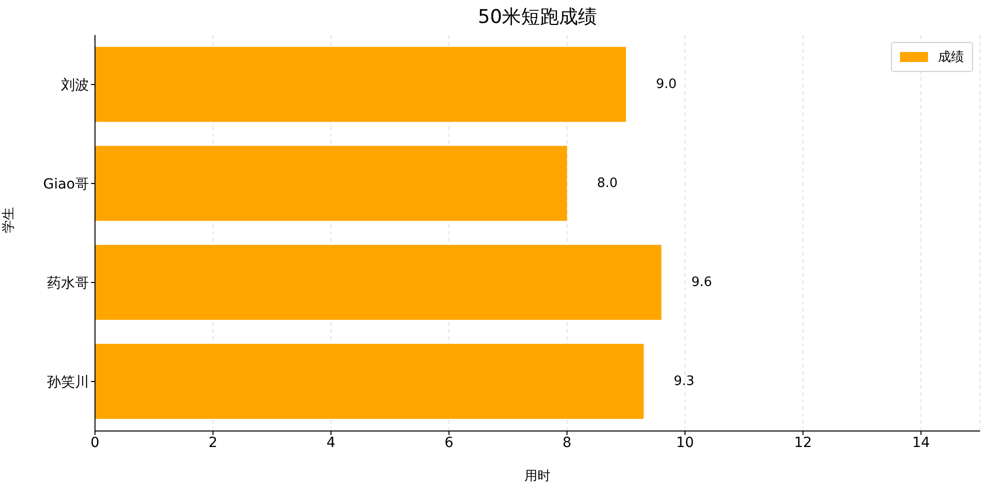 The image size is (989, 490). What do you see at coordinates (331, 442) in the screenshot?
I see `x-tick-label: 4` at bounding box center [331, 442].